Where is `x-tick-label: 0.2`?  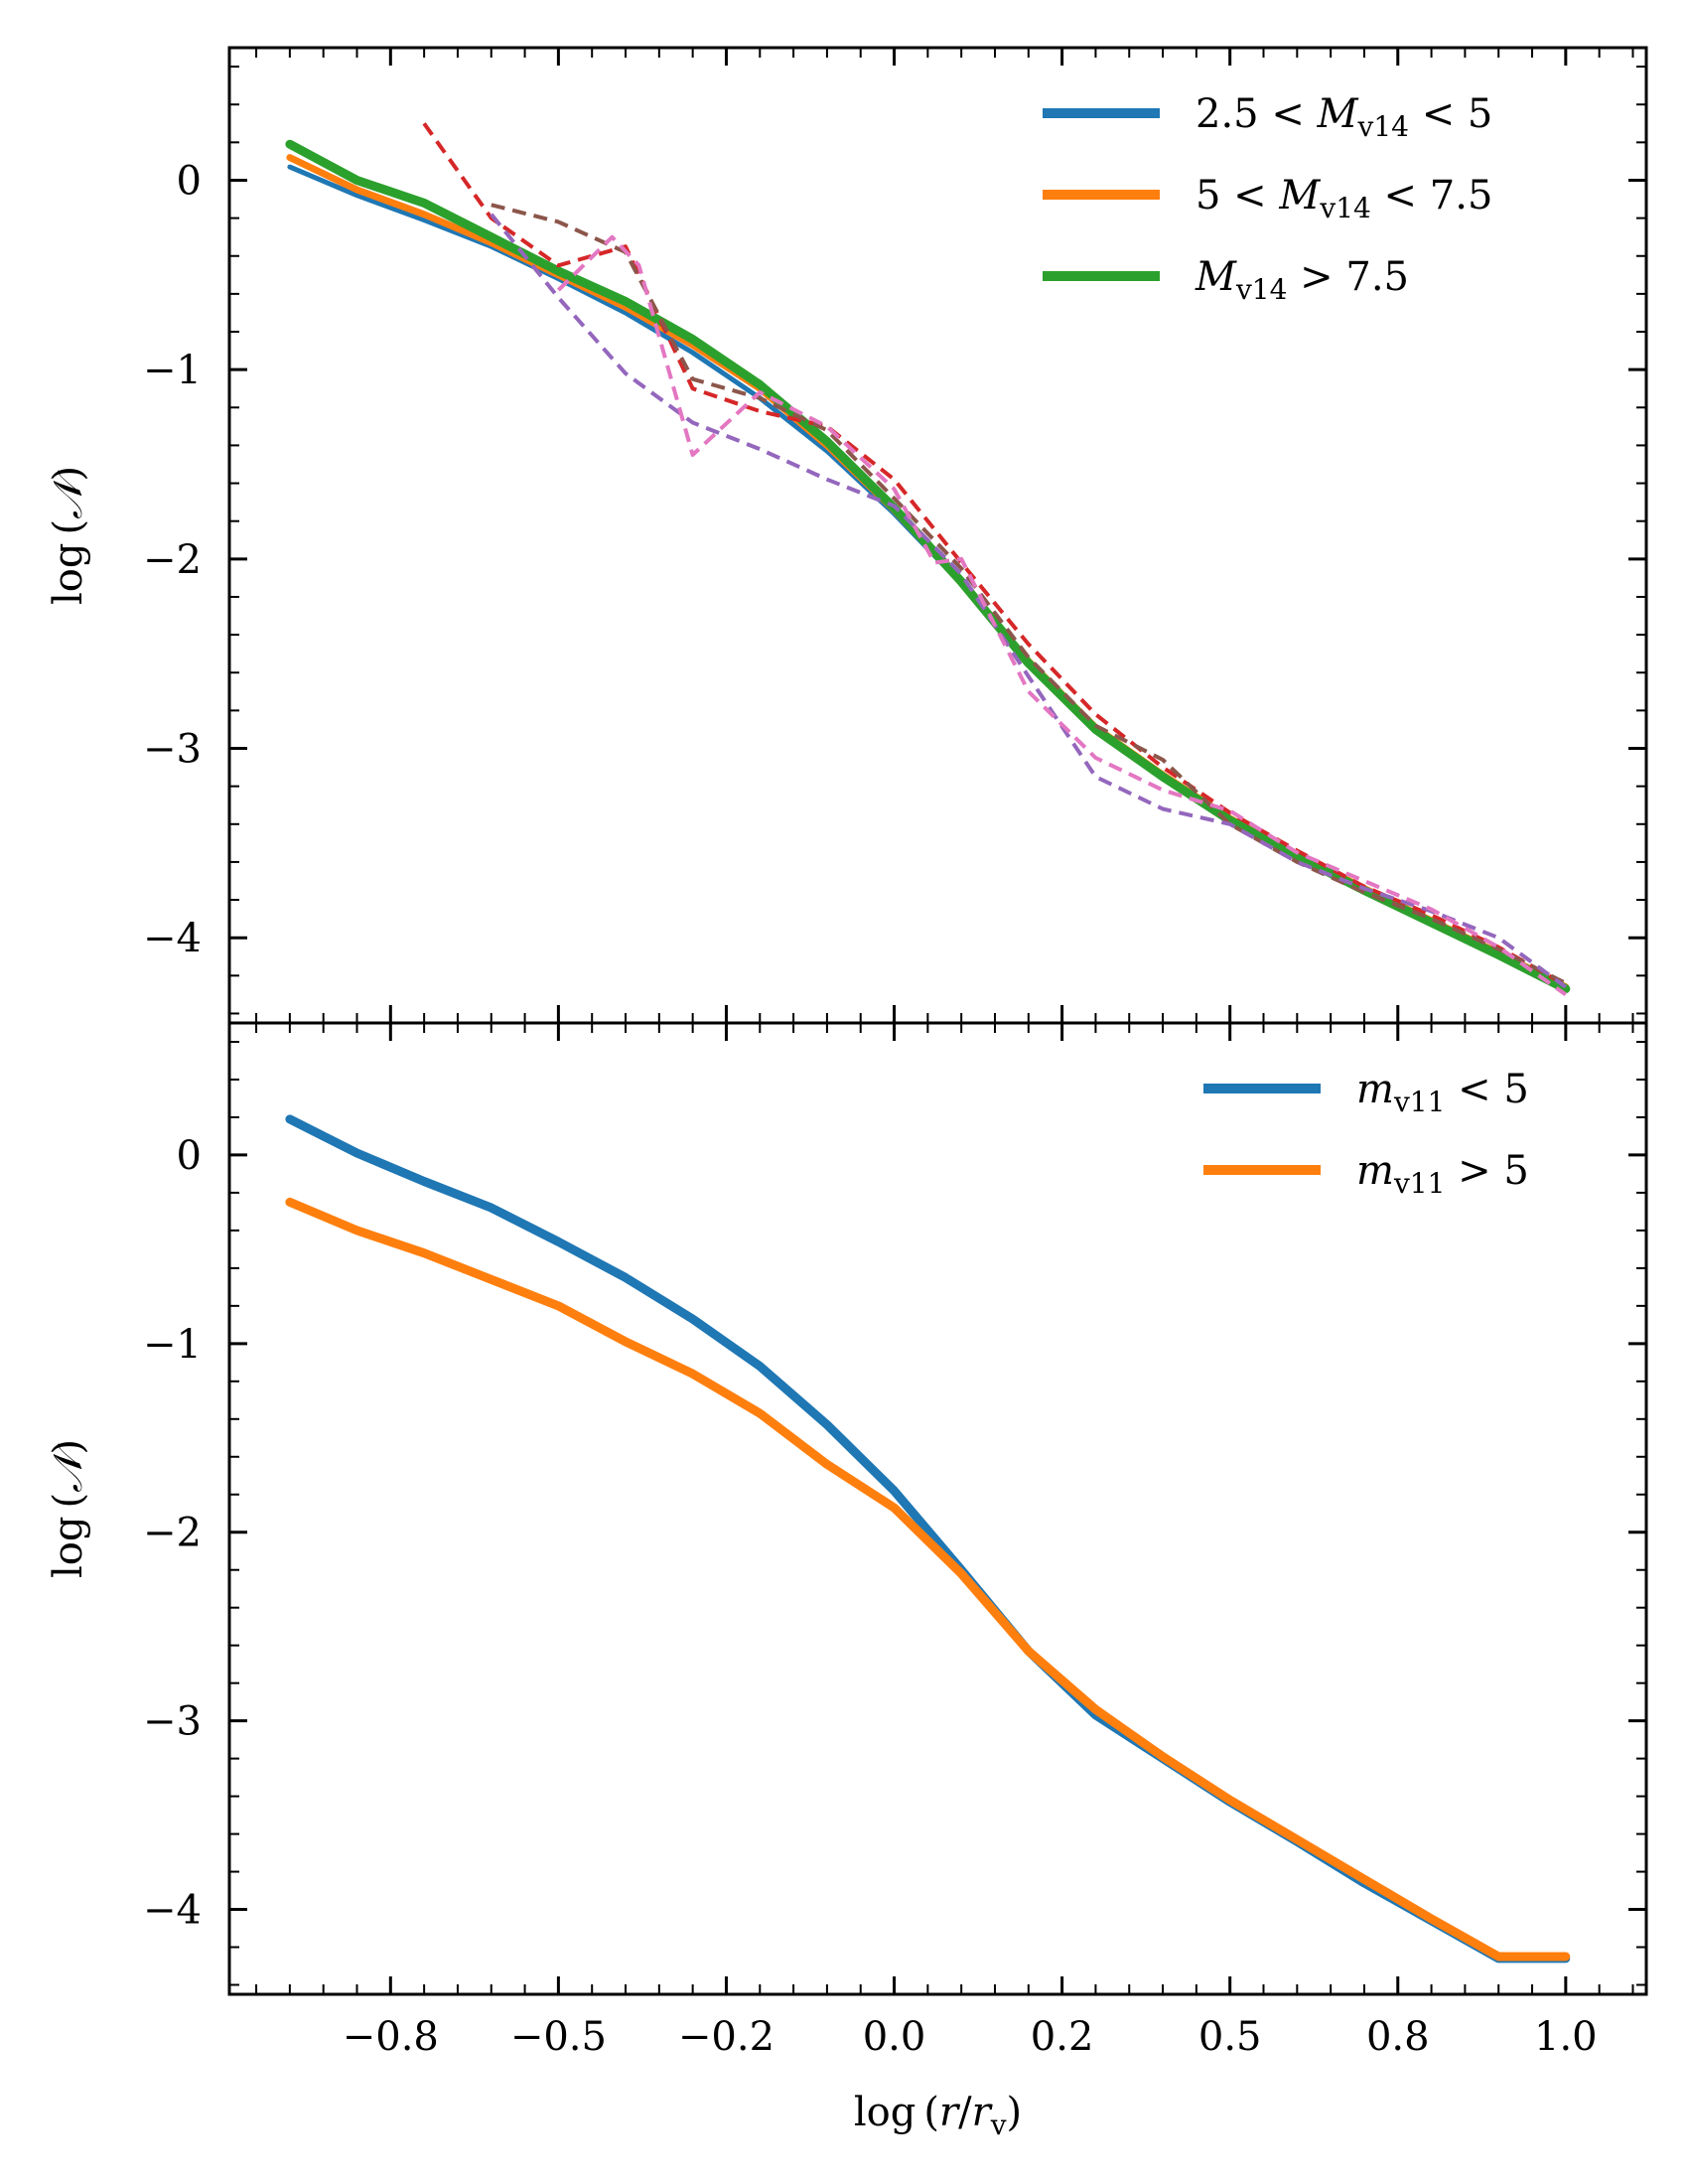
x-tick-label: 0.2 is located at coordinates (1062, 2037).